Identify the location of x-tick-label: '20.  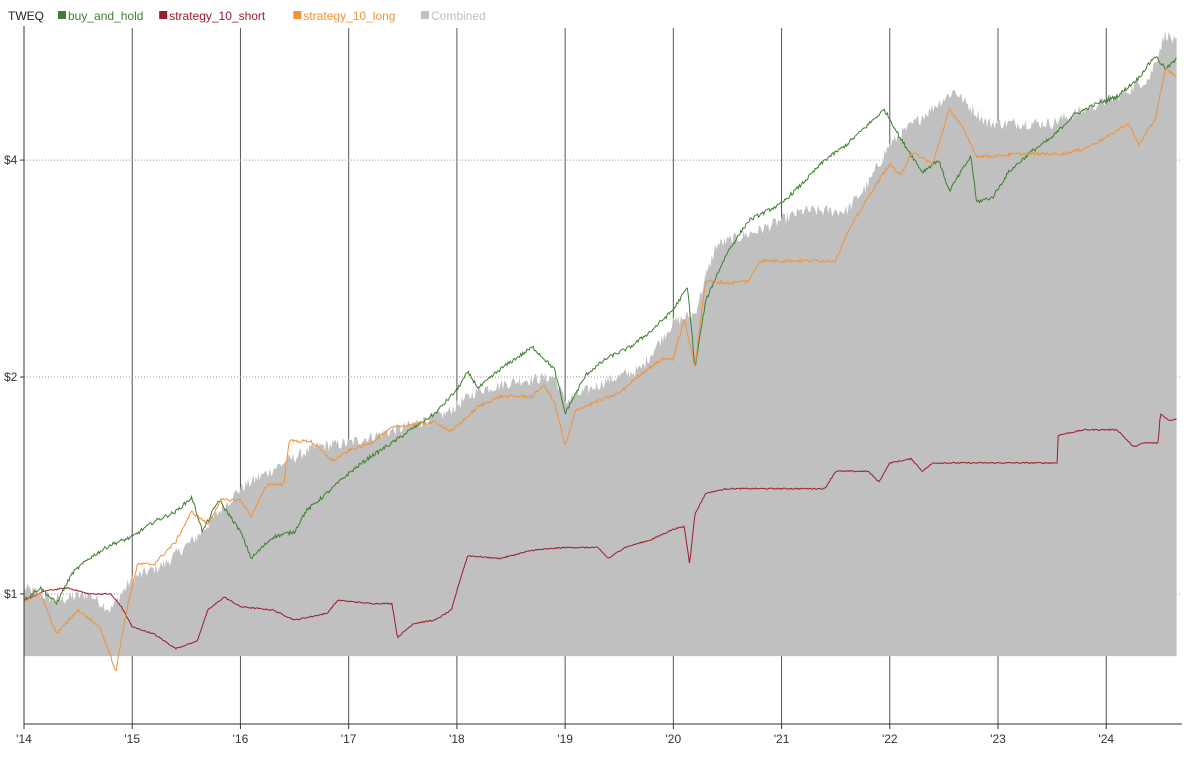
(674, 739).